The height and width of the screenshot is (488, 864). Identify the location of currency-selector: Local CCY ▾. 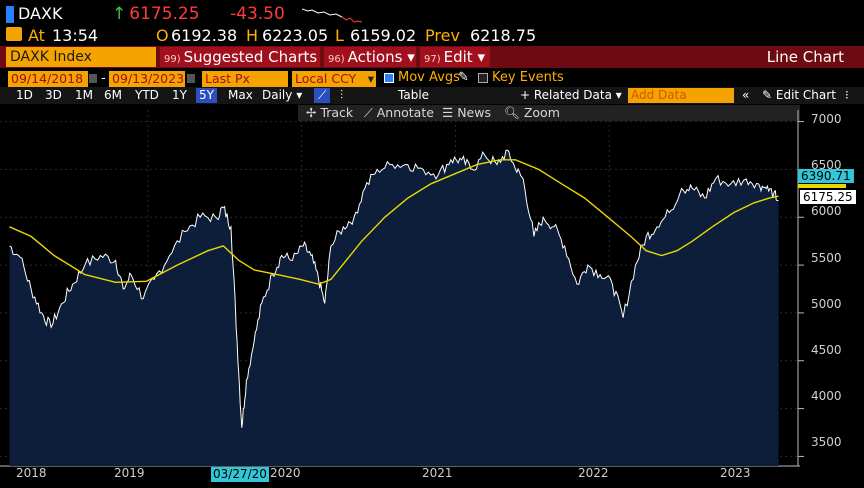
(334, 79).